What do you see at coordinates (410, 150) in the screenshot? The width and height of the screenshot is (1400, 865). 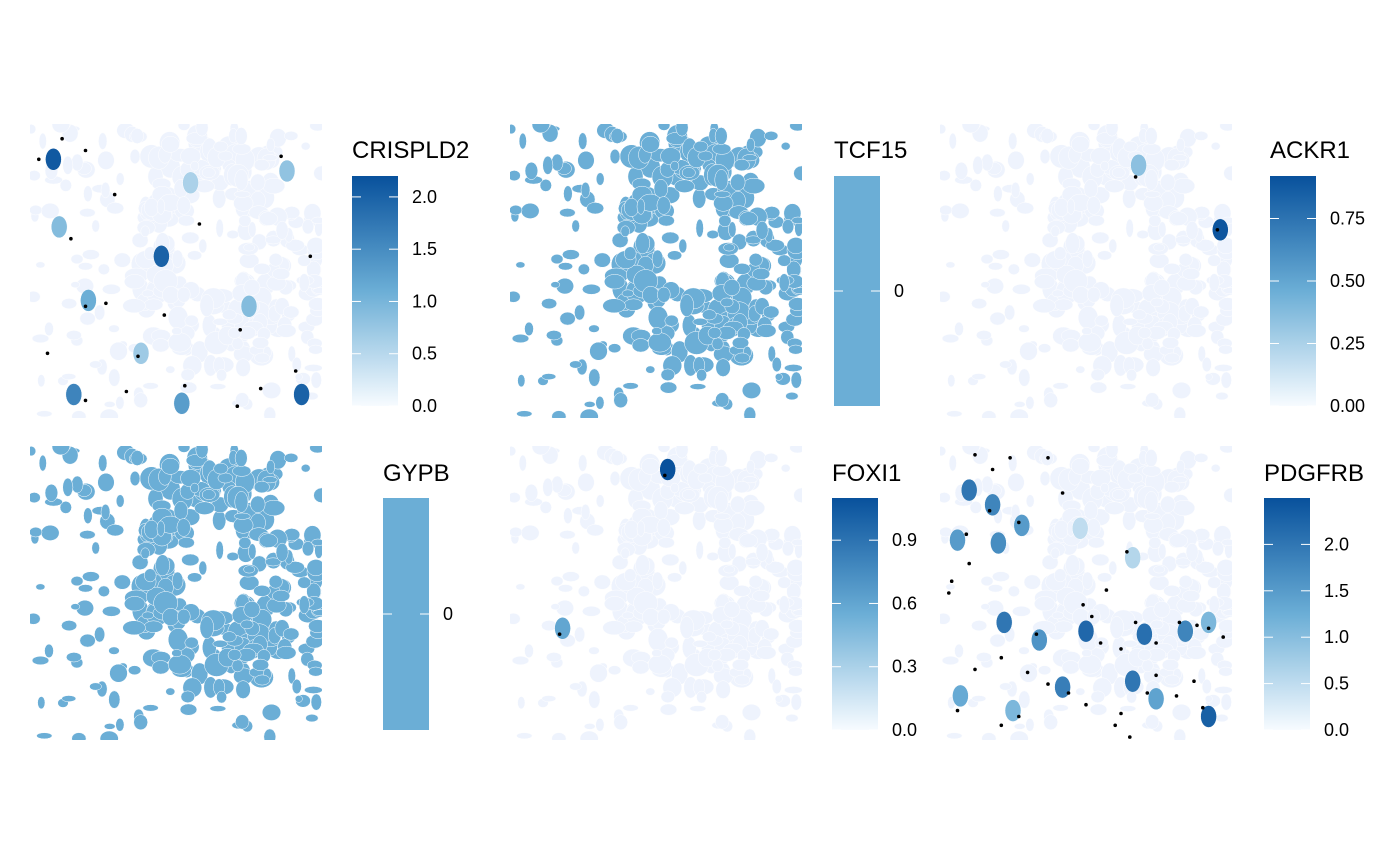 I see `legend-title: CRISPLD2` at bounding box center [410, 150].